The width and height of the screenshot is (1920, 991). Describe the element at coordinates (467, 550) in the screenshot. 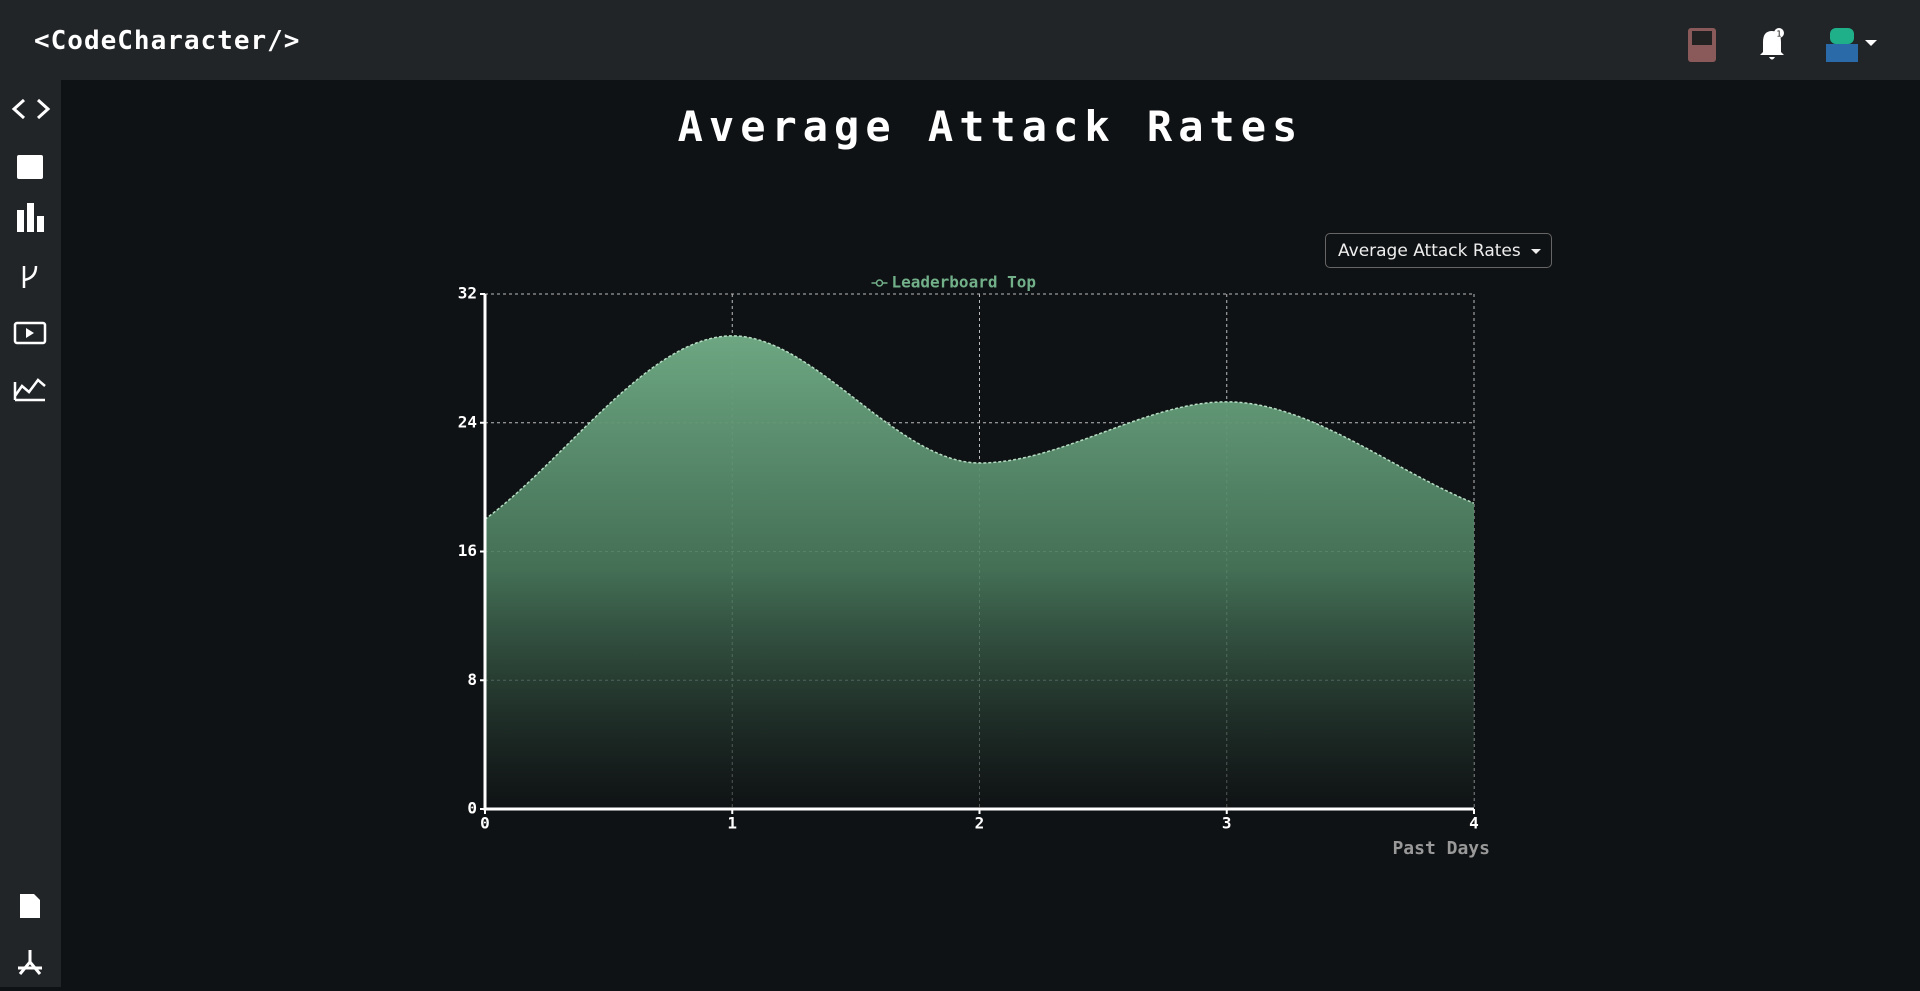

I see `y-tick-label: 16` at that location.